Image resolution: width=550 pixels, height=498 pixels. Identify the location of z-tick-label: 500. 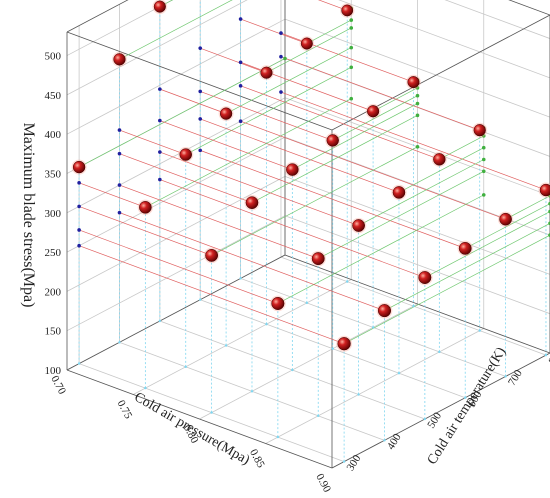
(53, 57).